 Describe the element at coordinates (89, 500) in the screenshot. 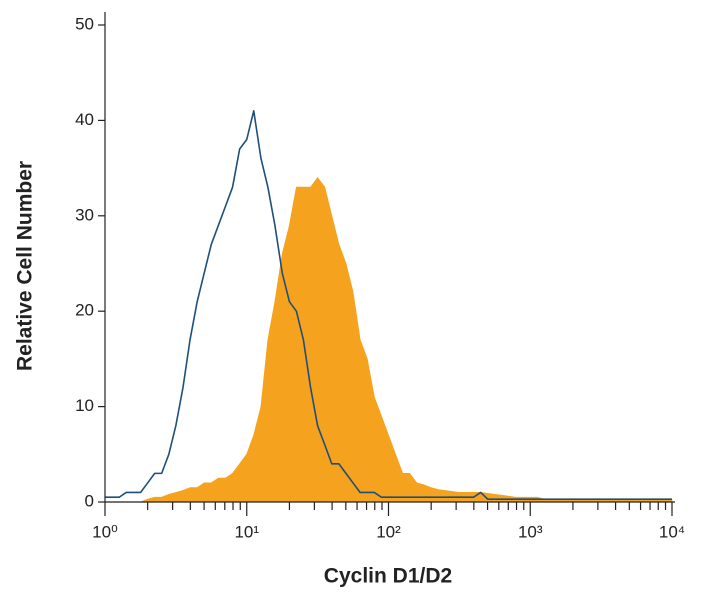

I see `y-tick-label: 0` at that location.